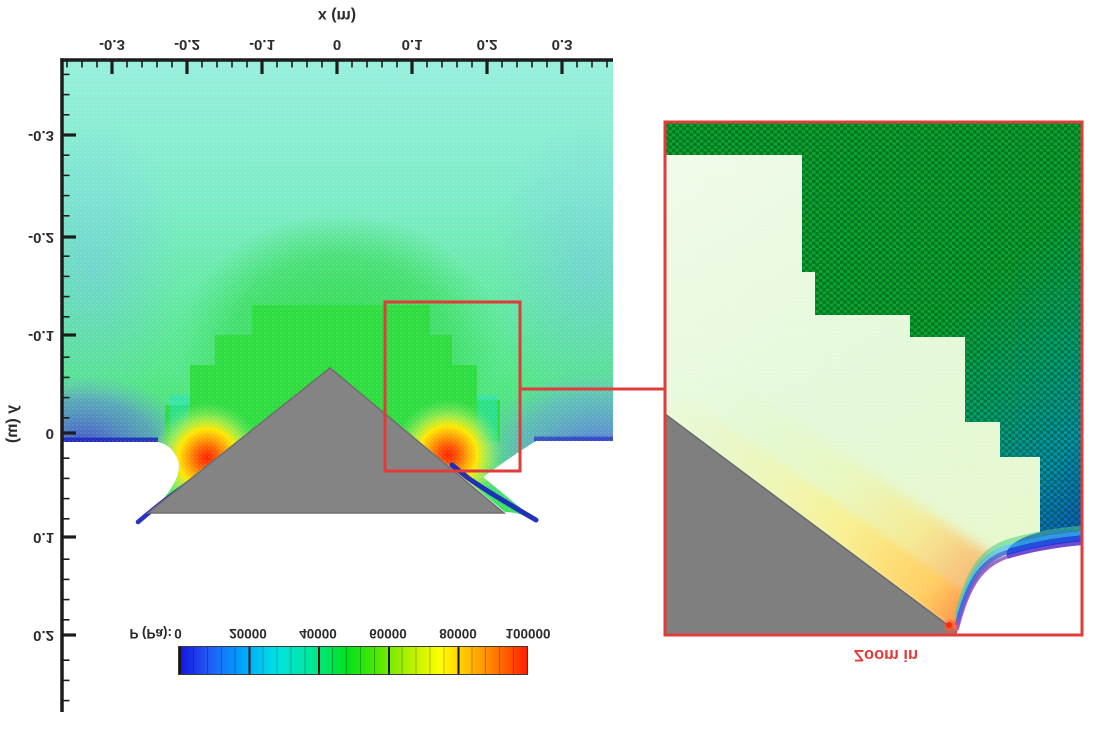  I want to click on inset-rainbow-arcs, so click(1018, 578).